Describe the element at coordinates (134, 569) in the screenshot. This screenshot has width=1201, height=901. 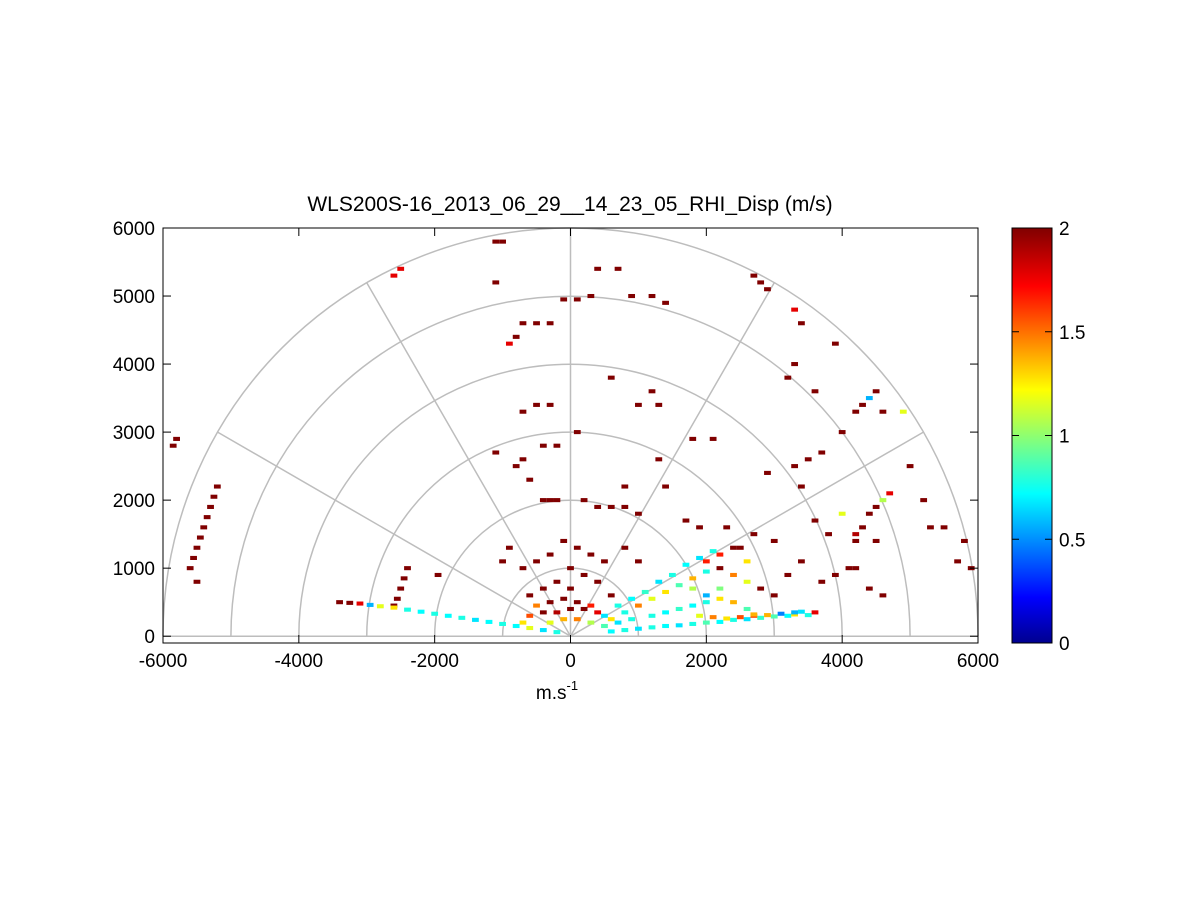
I see `y-tick-label-1000: 1000` at that location.